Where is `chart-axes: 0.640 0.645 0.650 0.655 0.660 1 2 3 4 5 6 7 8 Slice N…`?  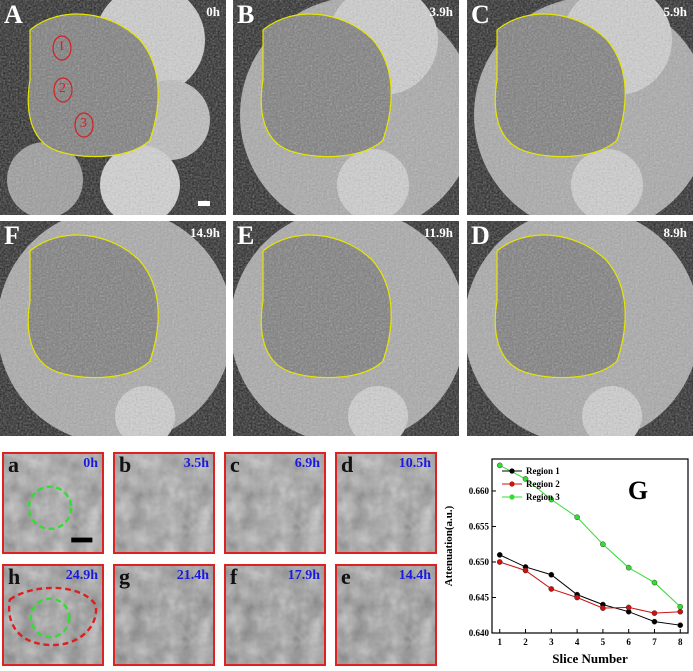
chart-axes: 0.640 0.645 0.650 0.655 0.660 1 2 3 4 5 6 7 8 Slice N… is located at coordinates (566, 562).